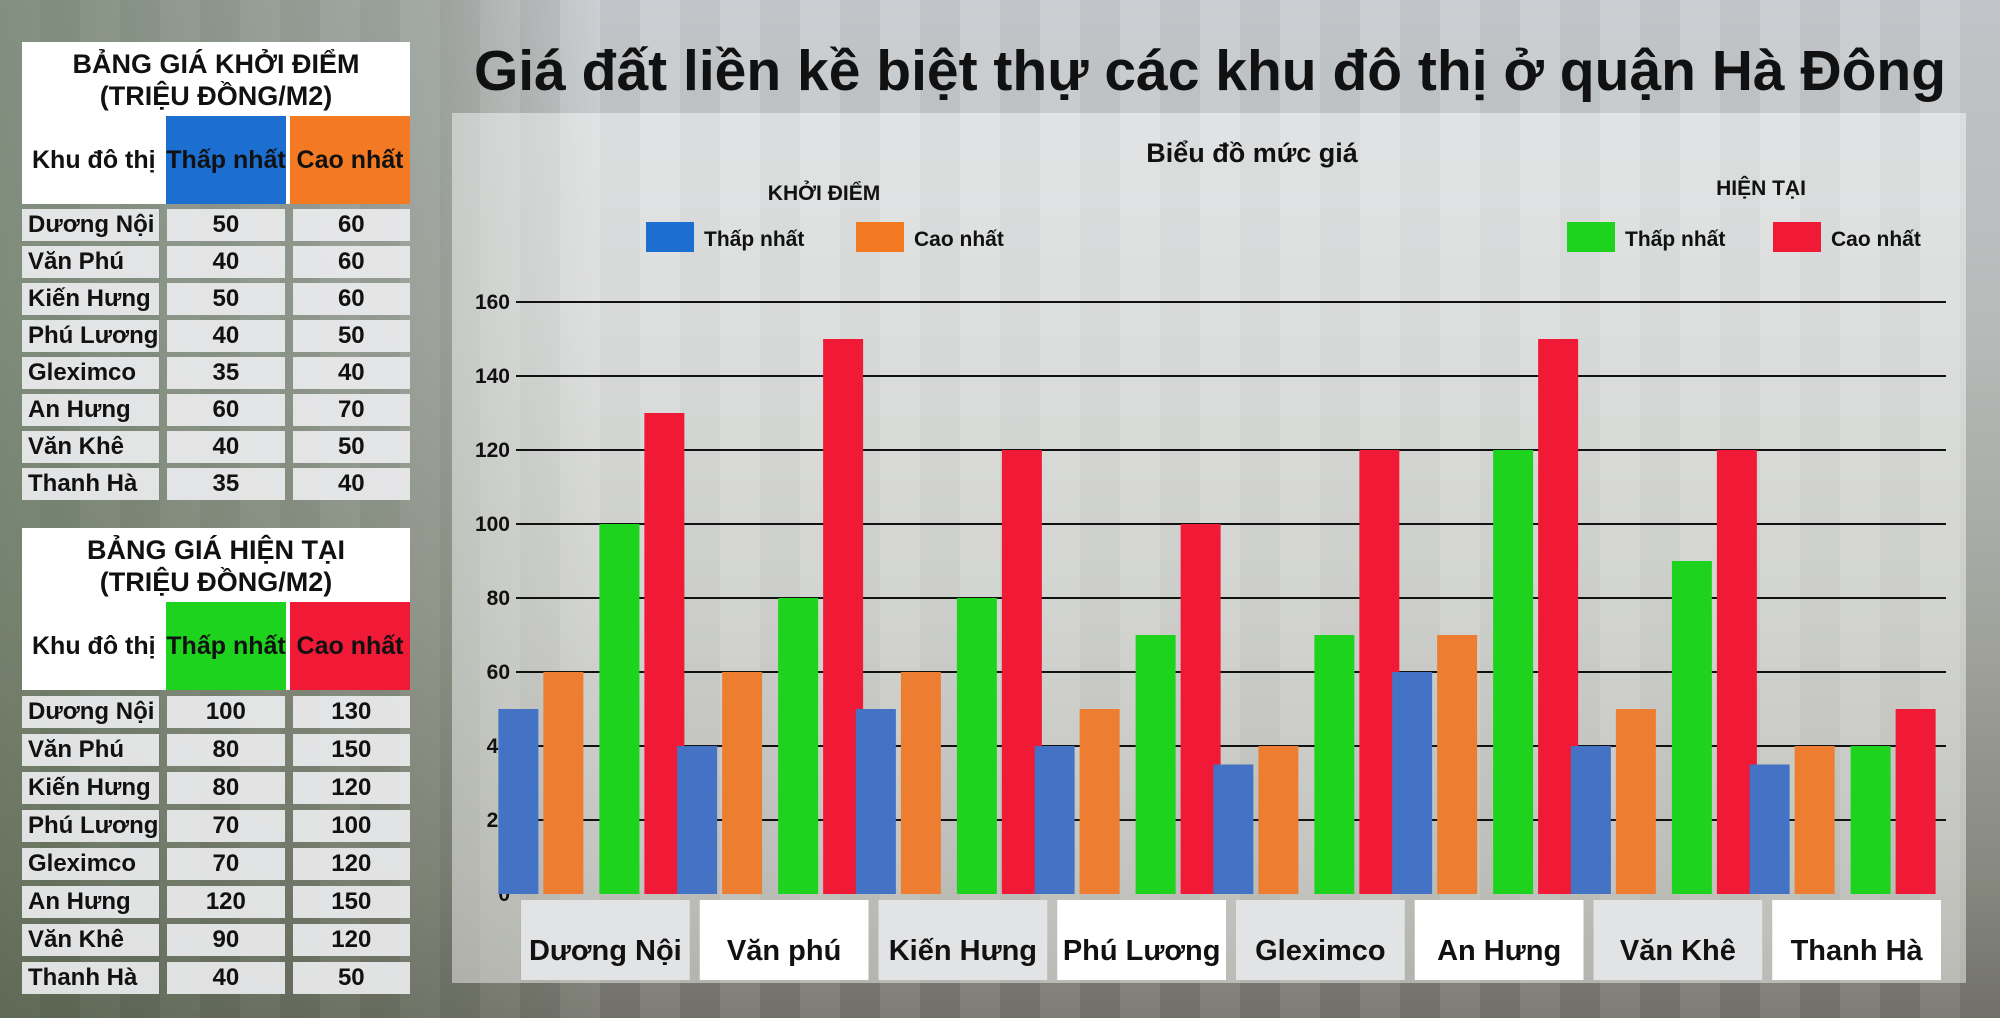 Image resolution: width=2000 pixels, height=1018 pixels. What do you see at coordinates (492, 450) in the screenshot?
I see `y-tick-label: 120` at bounding box center [492, 450].